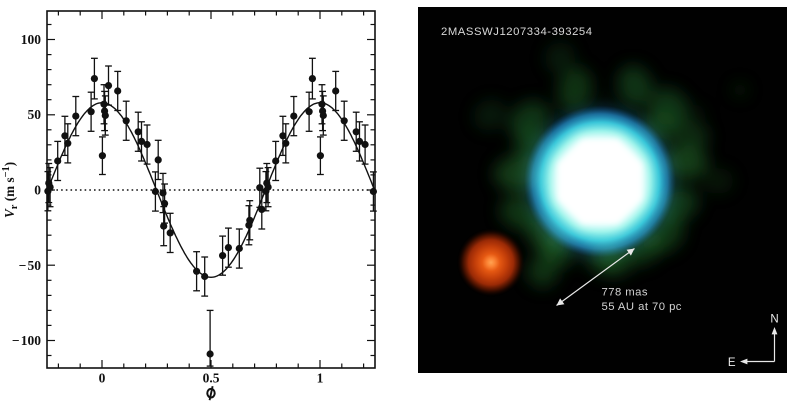  I want to click on svg-text: Vr (m s−1), so click(10, 190).